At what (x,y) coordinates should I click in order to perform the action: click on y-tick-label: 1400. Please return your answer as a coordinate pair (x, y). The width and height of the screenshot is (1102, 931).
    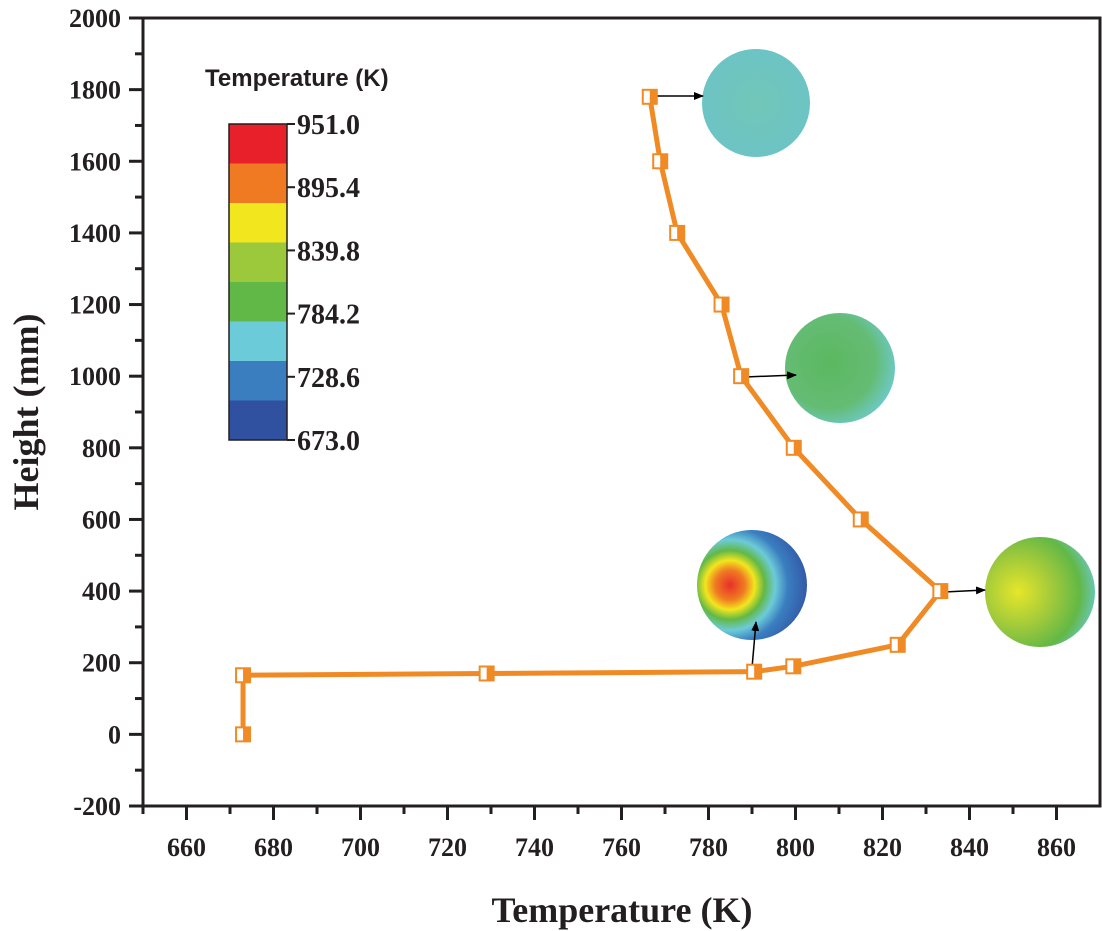
    Looking at the image, I should click on (95, 233).